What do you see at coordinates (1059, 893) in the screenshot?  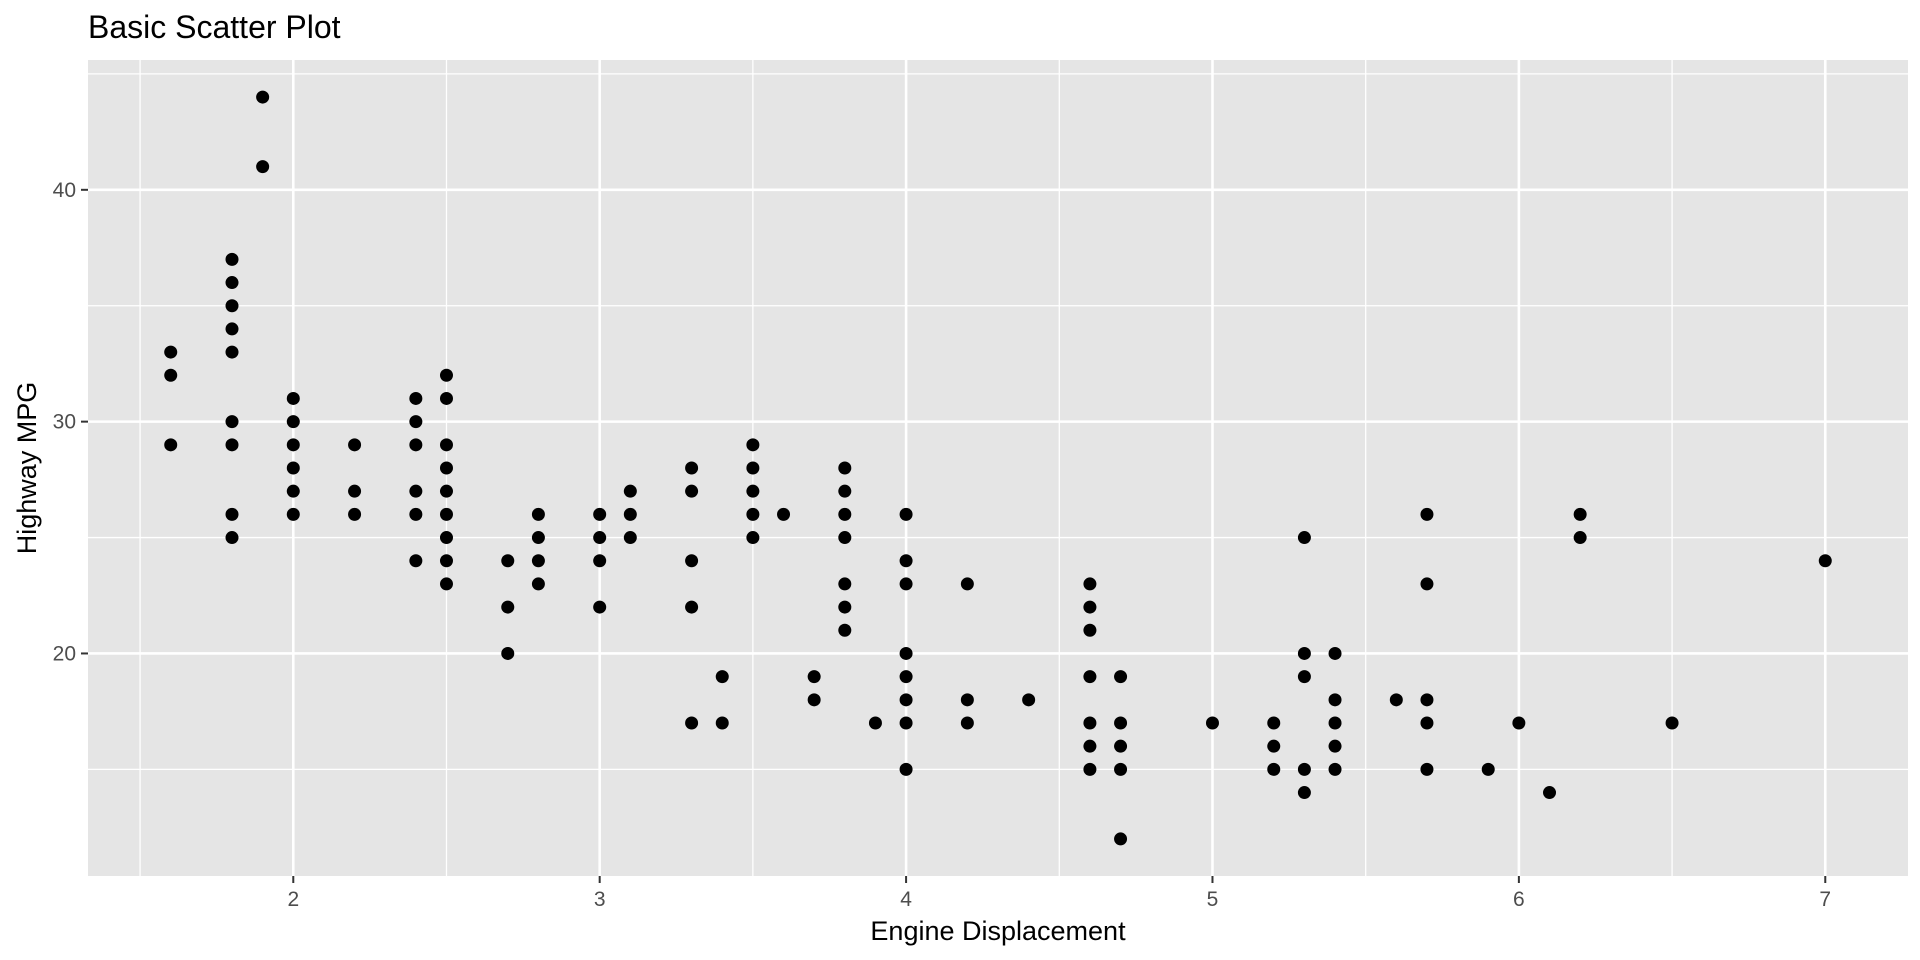 I see `x-axis: 2 3 4 5 6 7` at bounding box center [1059, 893].